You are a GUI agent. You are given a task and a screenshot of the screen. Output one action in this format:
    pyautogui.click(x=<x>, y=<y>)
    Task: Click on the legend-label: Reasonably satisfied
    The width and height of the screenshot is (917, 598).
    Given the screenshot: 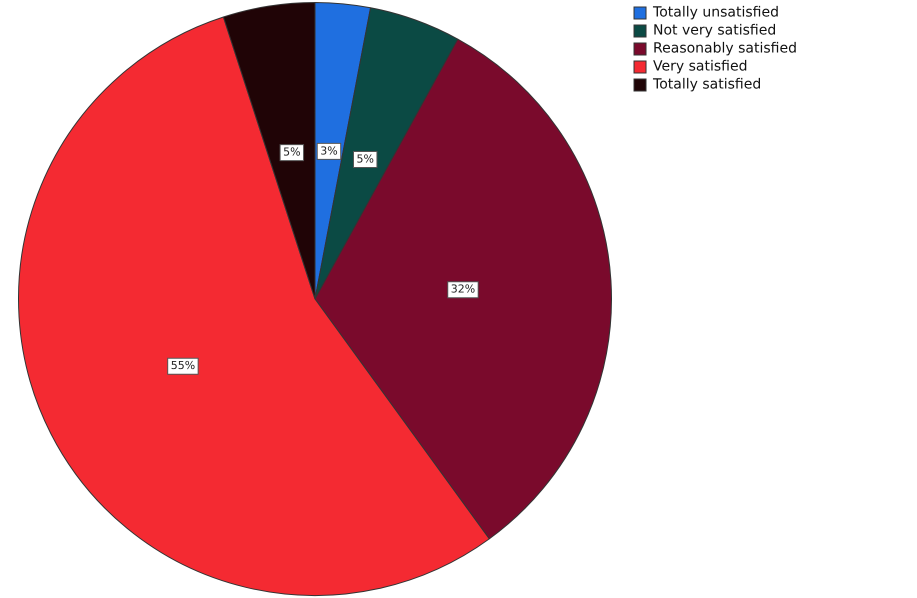 What is the action you would take?
    pyautogui.click(x=725, y=48)
    